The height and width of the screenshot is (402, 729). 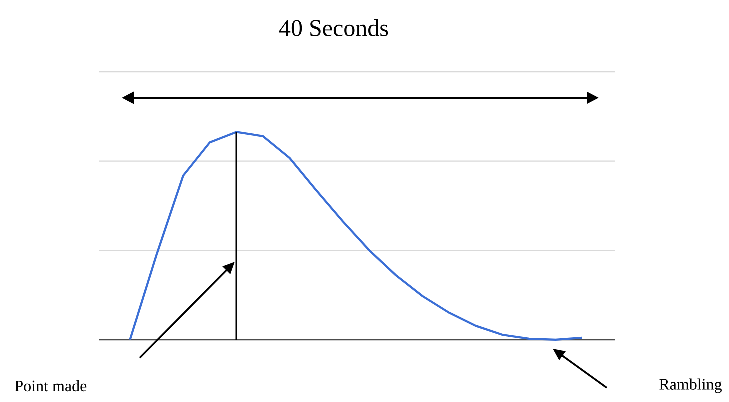 What do you see at coordinates (51, 386) in the screenshot?
I see `text: Point made` at bounding box center [51, 386].